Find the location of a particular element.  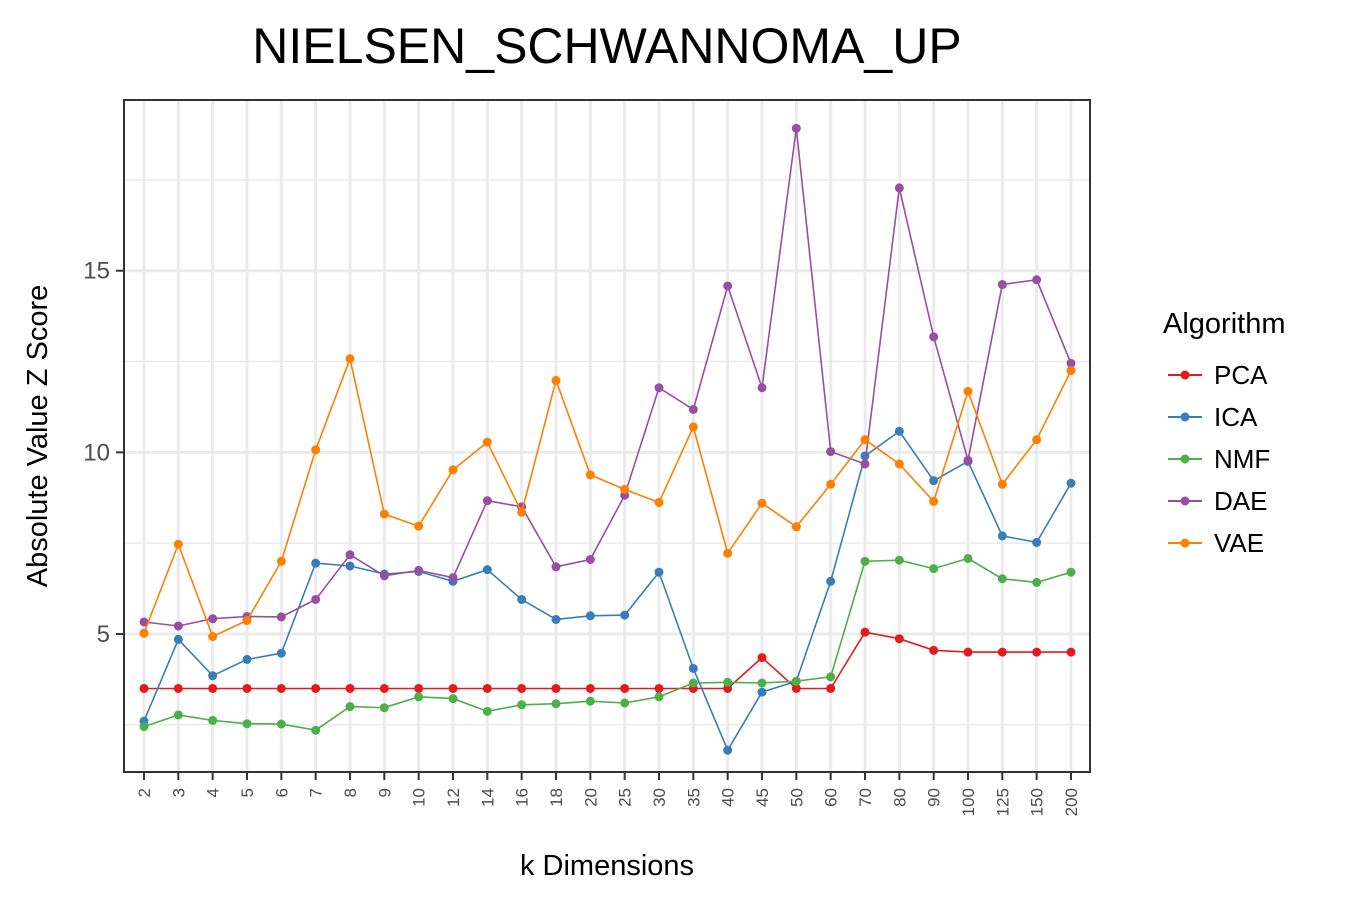

legend-item-dae: DAE is located at coordinates (1217, 501).